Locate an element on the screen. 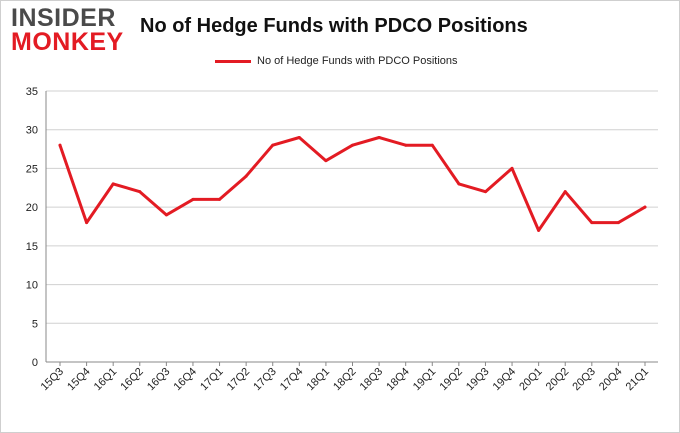 Image resolution: width=680 pixels, height=433 pixels. y-tick-label: 35 is located at coordinates (32, 92).